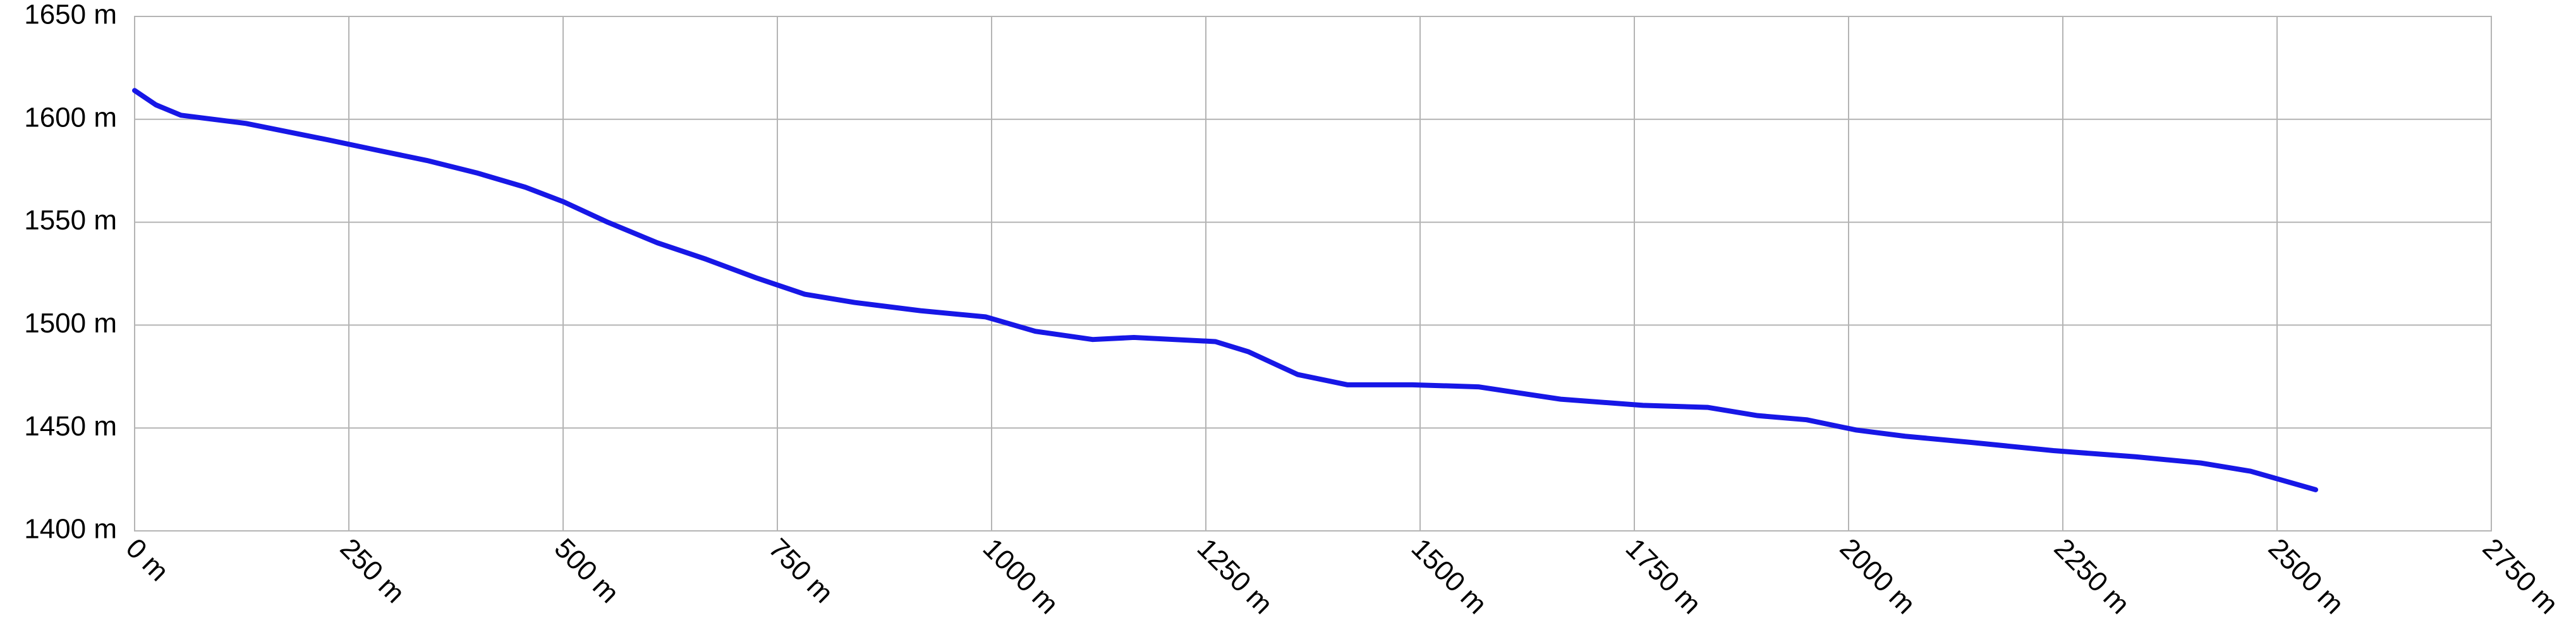  What do you see at coordinates (801, 571) in the screenshot?
I see `x-tick-label: 750 m` at bounding box center [801, 571].